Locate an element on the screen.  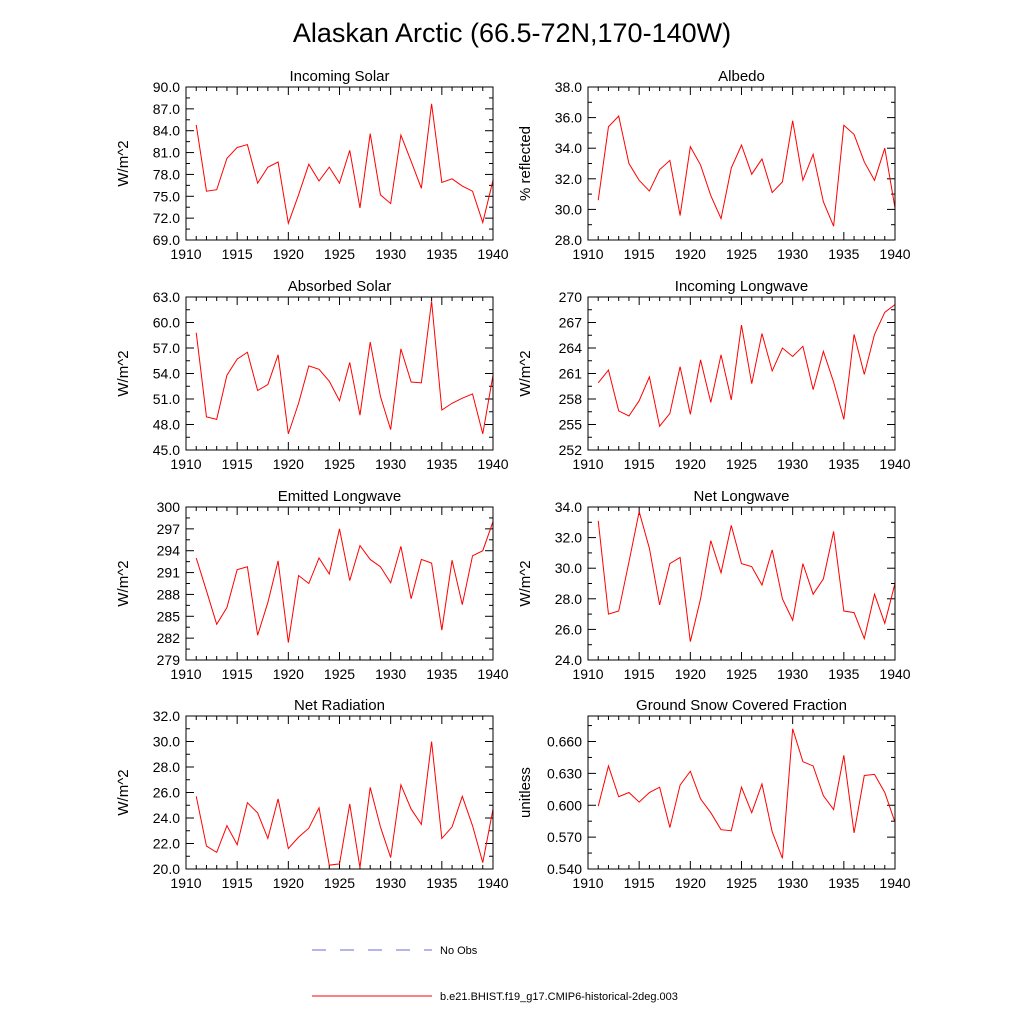
y-tick-label: 285 is located at coordinates (169, 616).